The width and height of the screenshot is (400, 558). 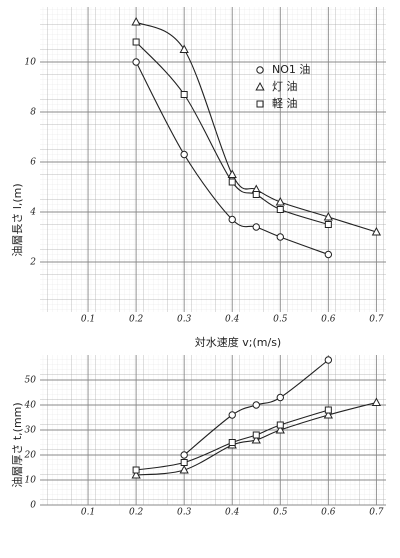 I want to click on y-tick-label: 4, so click(x=32, y=213).